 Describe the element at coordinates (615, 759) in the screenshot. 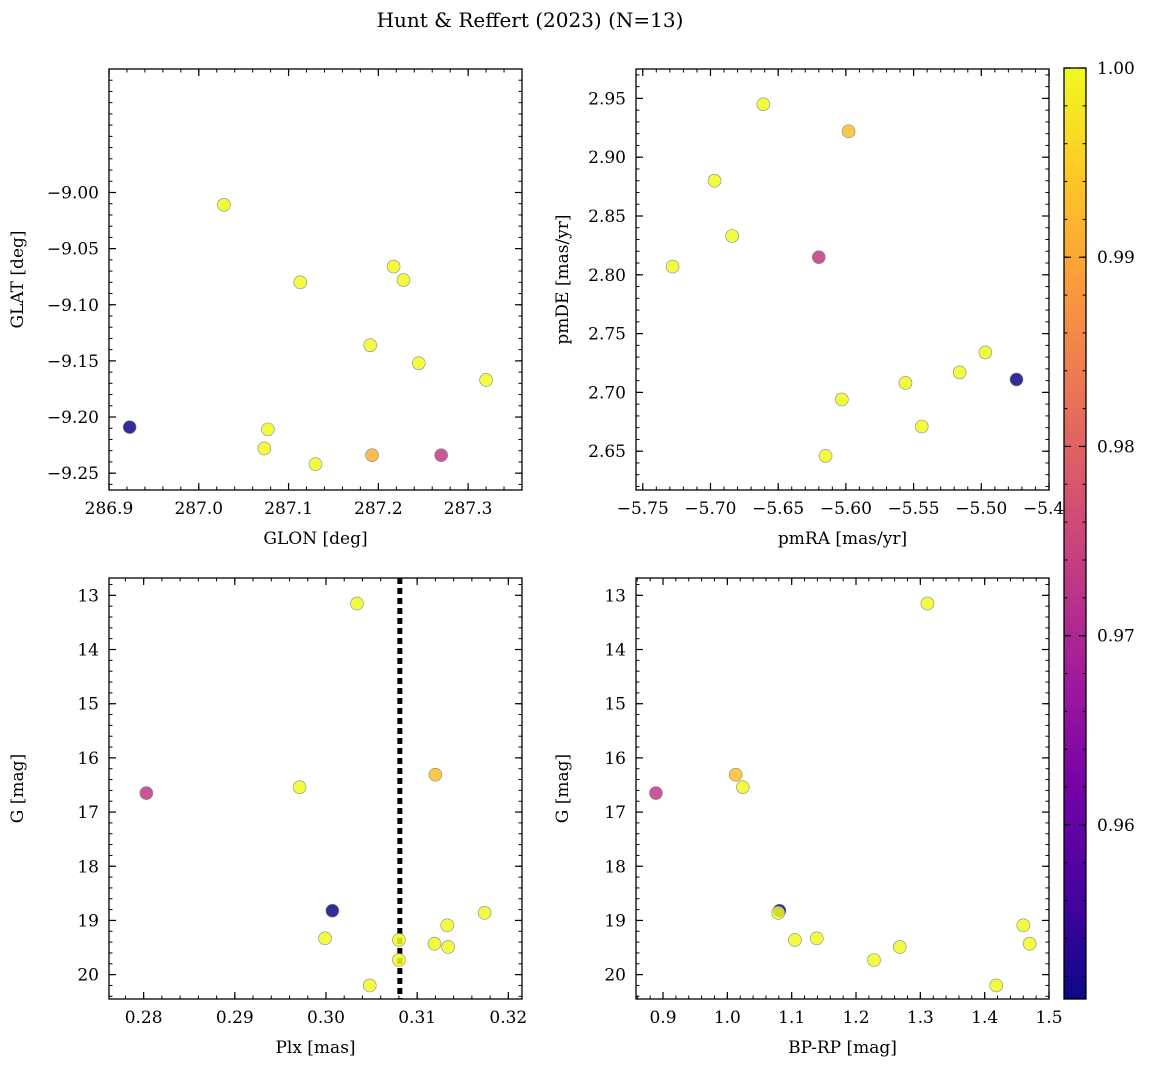

I see `y-tick-label: 16` at that location.